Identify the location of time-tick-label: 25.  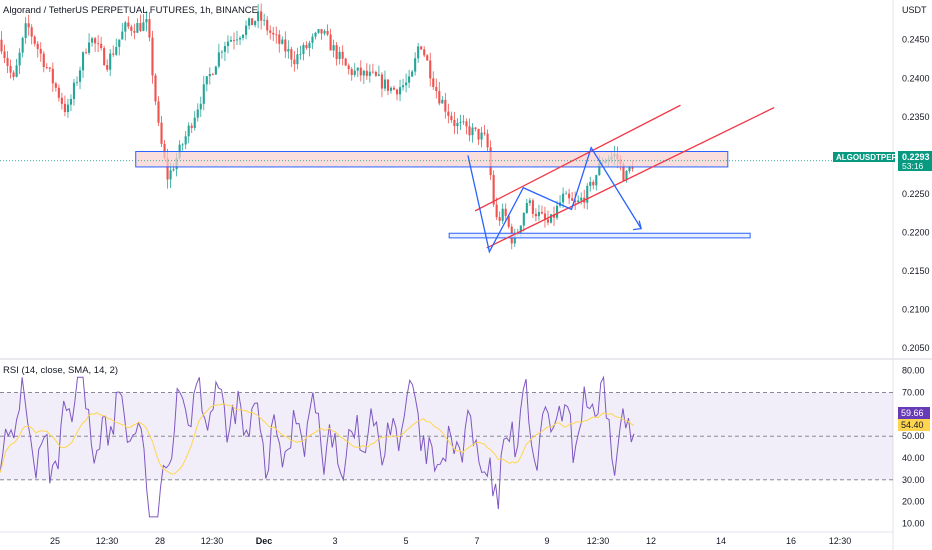
(55, 541).